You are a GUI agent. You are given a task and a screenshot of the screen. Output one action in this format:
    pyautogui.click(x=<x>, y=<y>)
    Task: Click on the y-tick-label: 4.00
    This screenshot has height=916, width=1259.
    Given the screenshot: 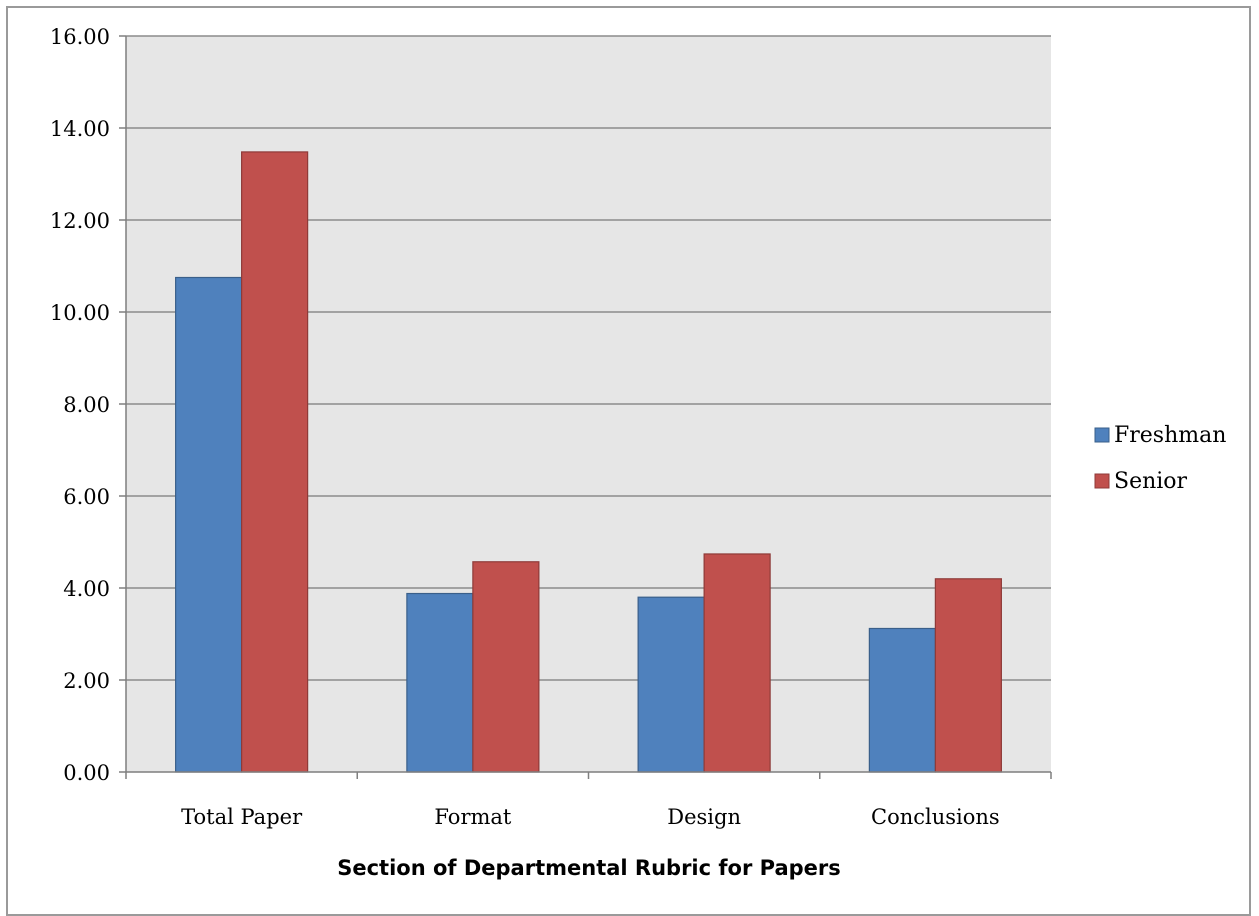 What is the action you would take?
    pyautogui.click(x=86, y=589)
    